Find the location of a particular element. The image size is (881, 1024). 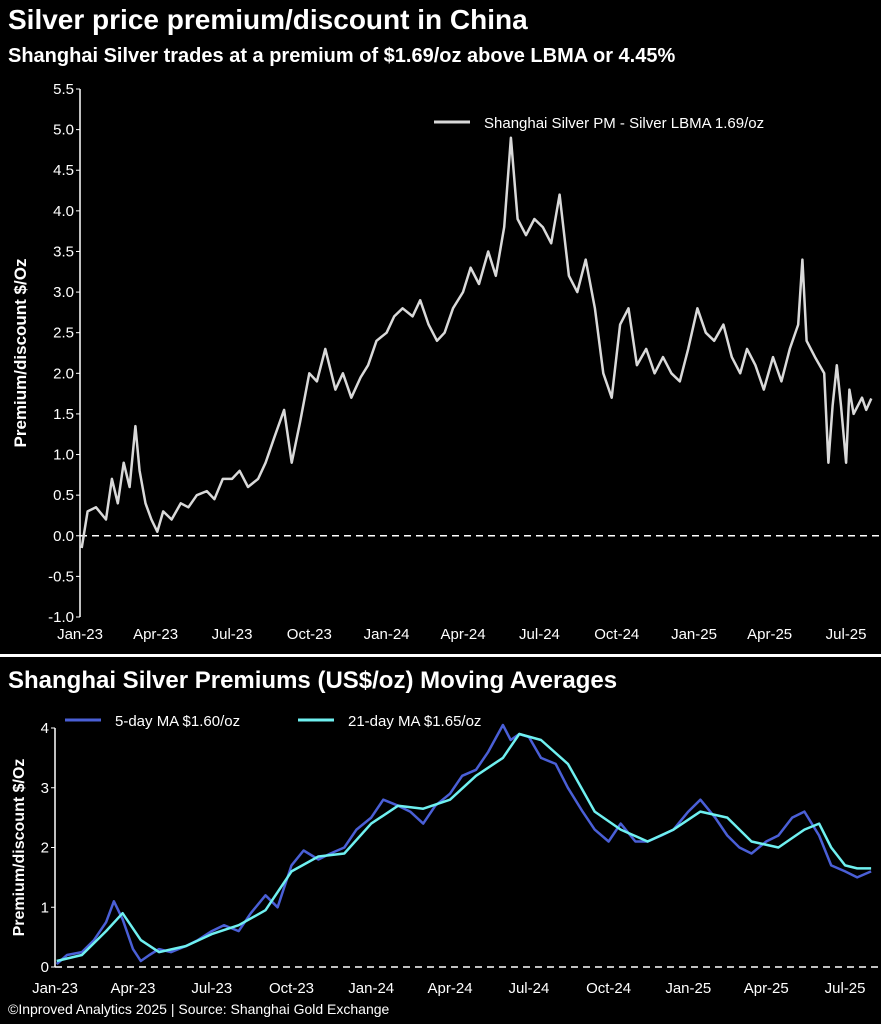

legend-label-2: 21-day MA $1.65/oz is located at coordinates (414, 721).